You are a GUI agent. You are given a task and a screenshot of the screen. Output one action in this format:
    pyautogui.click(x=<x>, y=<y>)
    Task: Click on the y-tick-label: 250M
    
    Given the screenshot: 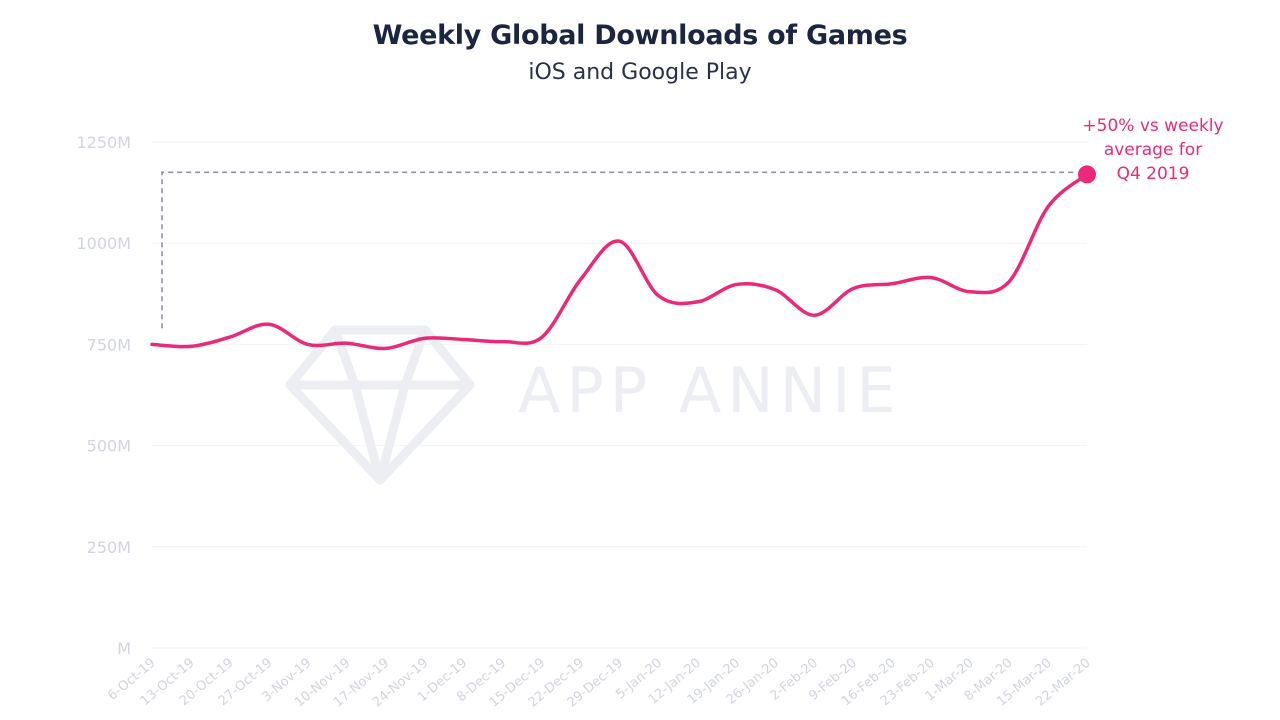 What is the action you would take?
    pyautogui.click(x=109, y=547)
    